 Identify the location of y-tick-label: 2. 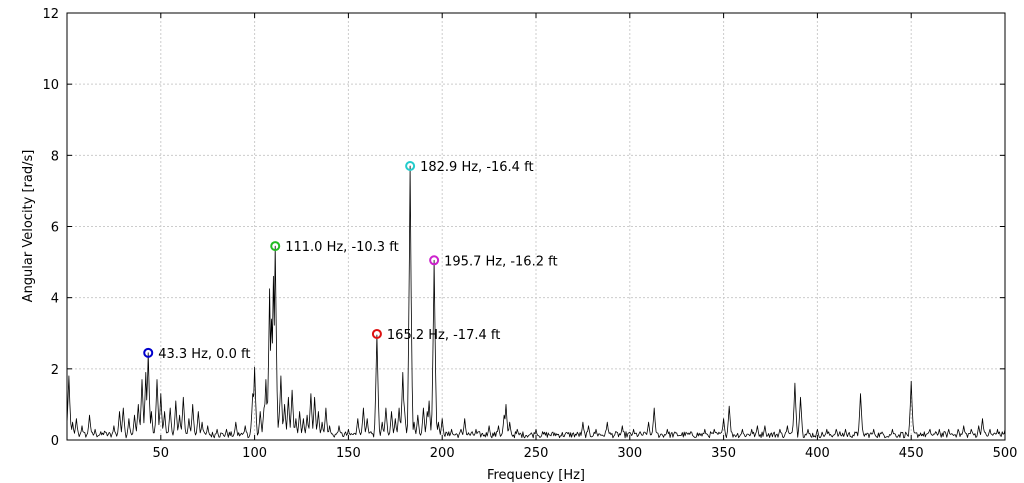
(55, 370).